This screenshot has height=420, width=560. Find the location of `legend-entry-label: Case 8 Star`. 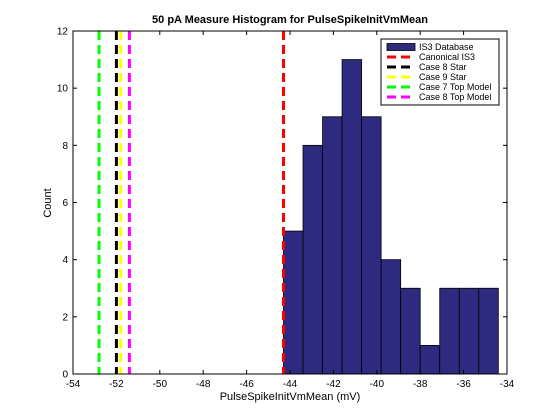

legend-entry-label: Case 8 Star is located at coordinates (443, 67).